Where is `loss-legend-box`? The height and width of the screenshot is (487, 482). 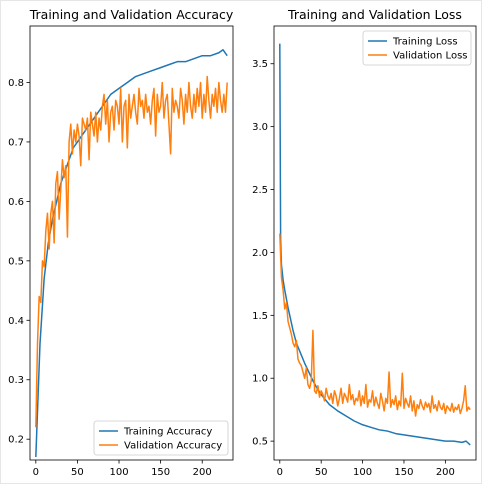
loss-legend-box is located at coordinates (417, 48).